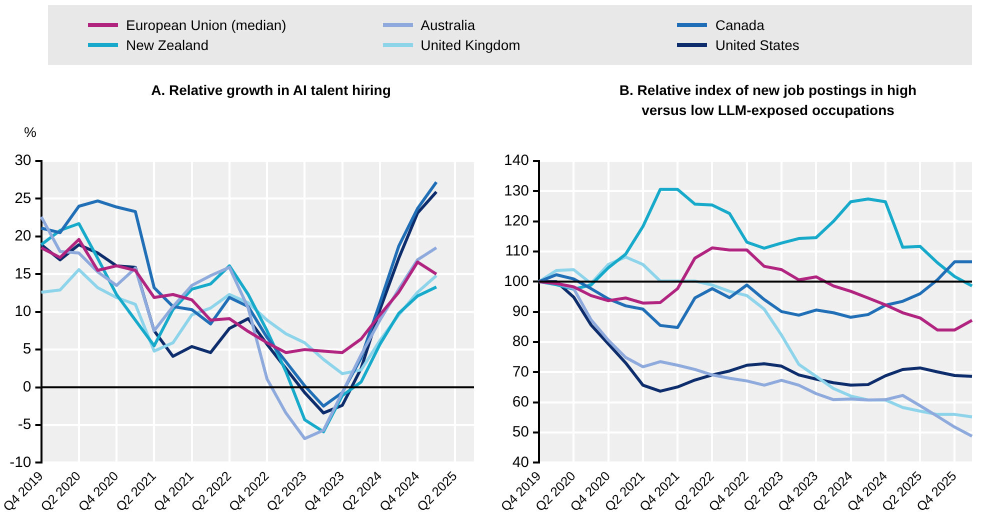 Image resolution: width=990 pixels, height=521 pixels. What do you see at coordinates (768, 100) in the screenshot?
I see `chart-title: B. Relative index of new job postings in high versus low LLM-exposed occupations` at bounding box center [768, 100].